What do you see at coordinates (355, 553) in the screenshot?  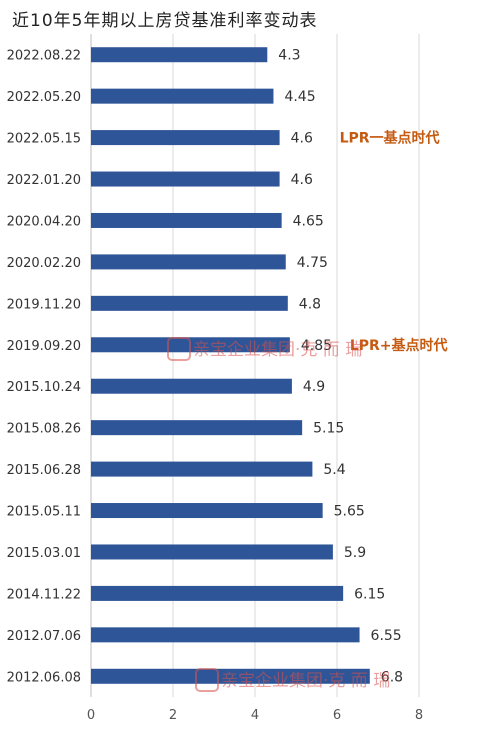 I see `data-label: 5.9` at bounding box center [355, 553].